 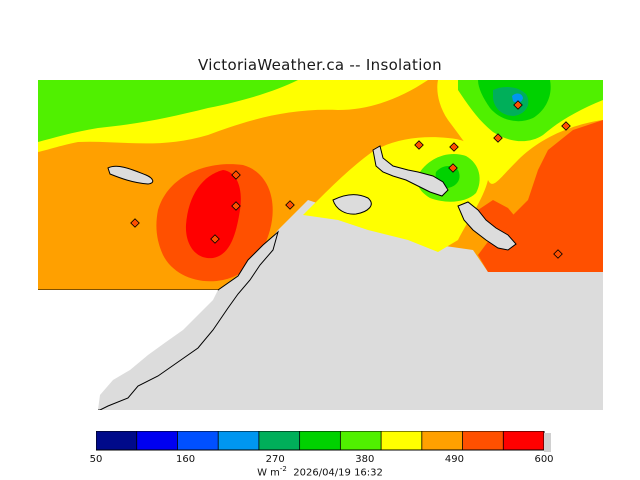 I want to click on coast-saanich, so click(x=410, y=171).